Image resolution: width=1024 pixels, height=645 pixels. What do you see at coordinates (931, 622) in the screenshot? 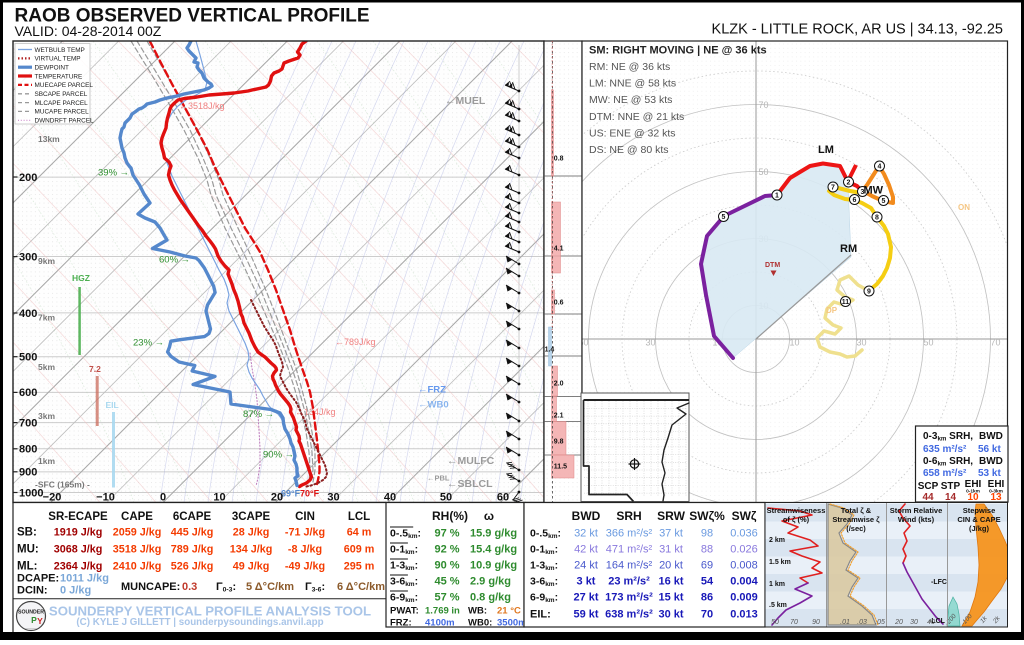
I see `svg-text: 40` at bounding box center [931, 622].